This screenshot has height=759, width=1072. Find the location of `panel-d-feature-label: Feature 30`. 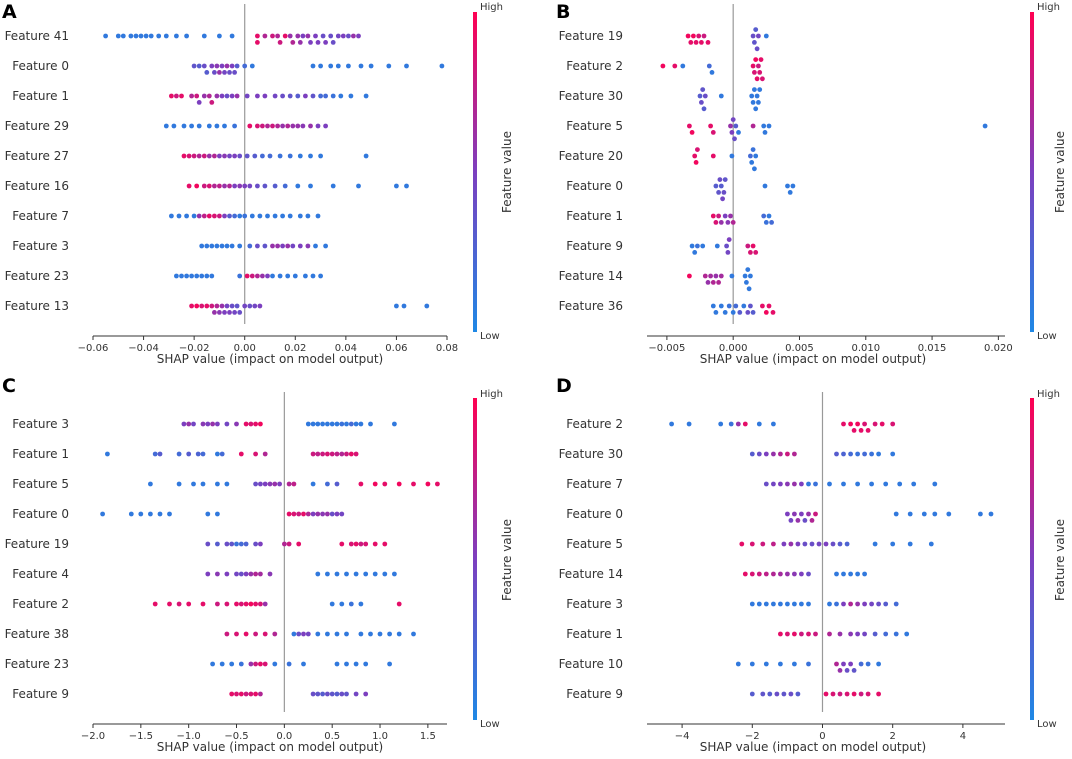

panel-d-feature-label: Feature 30 is located at coordinates (591, 454).